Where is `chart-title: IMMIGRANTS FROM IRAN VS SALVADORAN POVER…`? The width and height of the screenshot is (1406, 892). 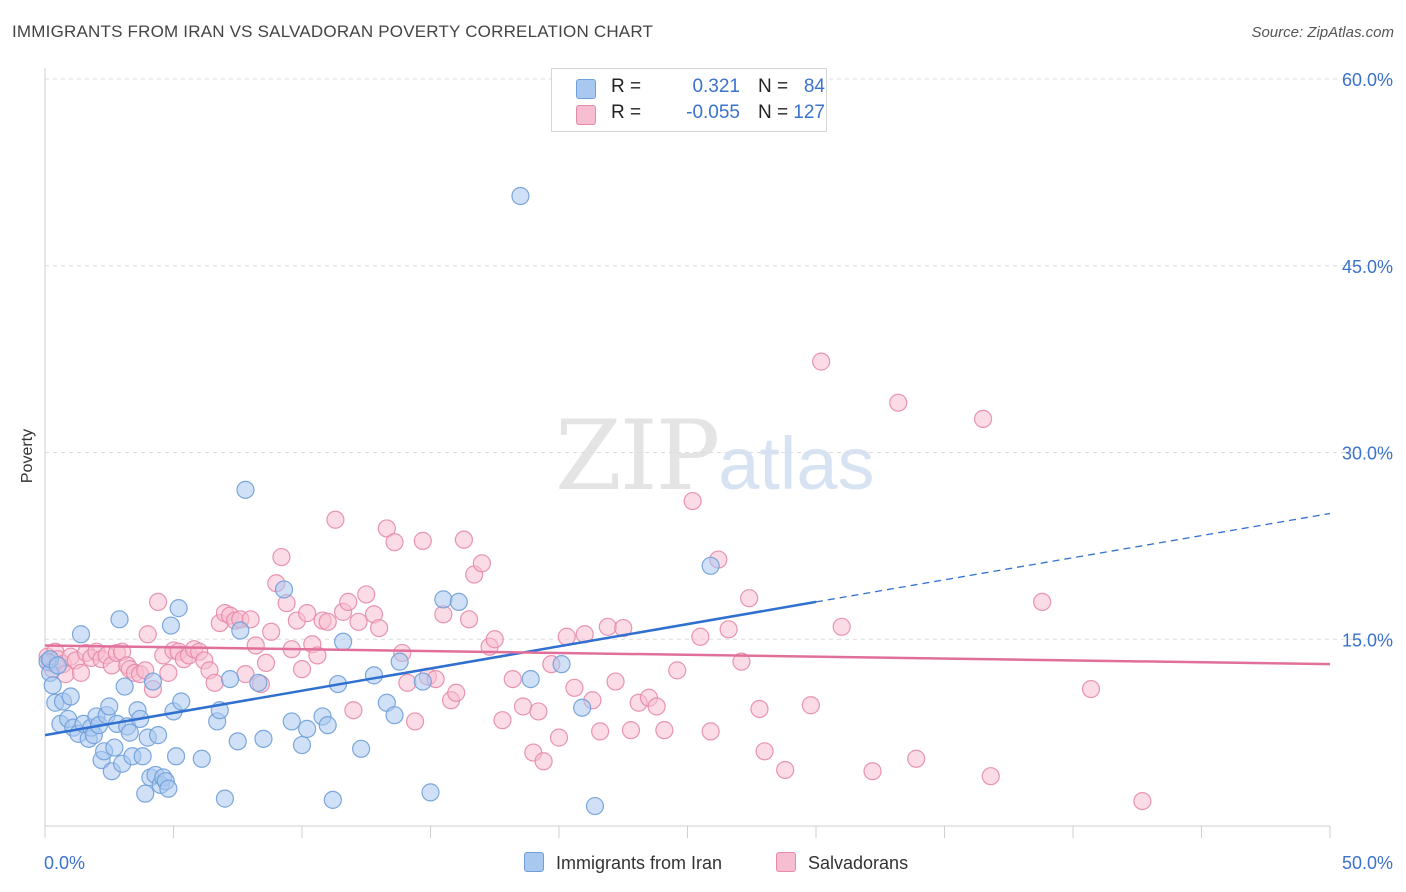
chart-title: IMMIGRANTS FROM IRAN VS SALVADORAN POVER… is located at coordinates (333, 31).